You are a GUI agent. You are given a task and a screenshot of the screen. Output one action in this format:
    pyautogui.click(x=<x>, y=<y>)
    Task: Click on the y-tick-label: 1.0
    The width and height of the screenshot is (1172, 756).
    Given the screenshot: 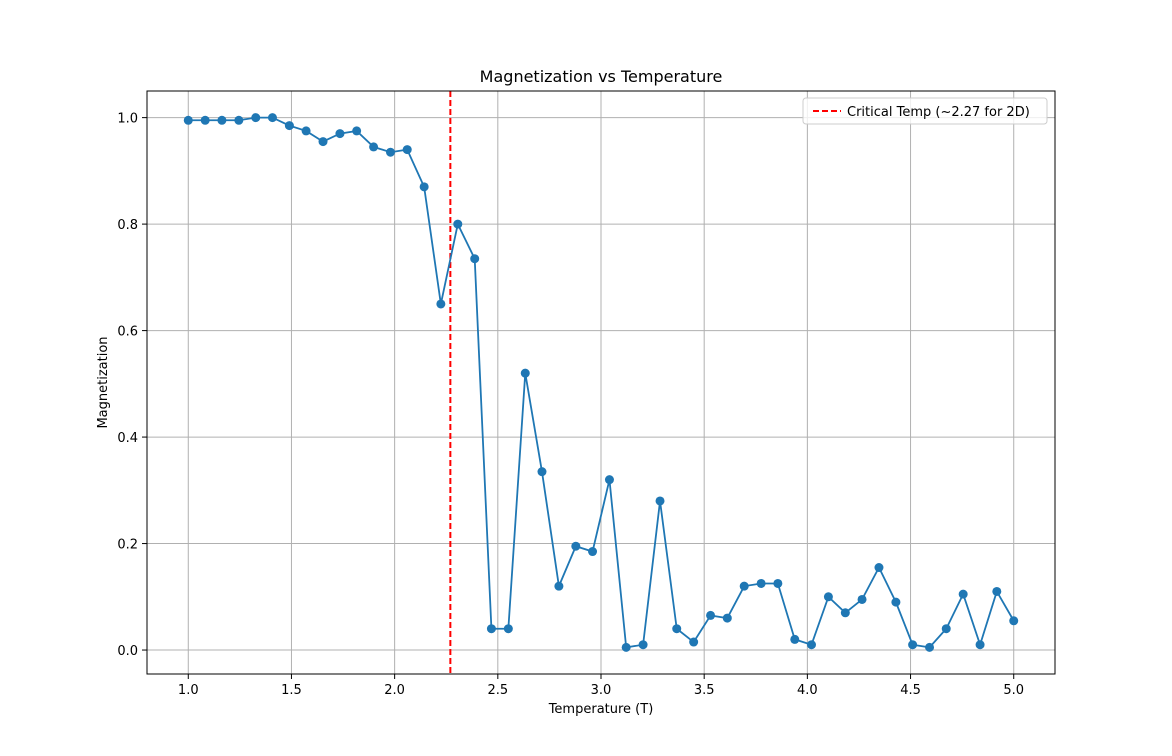 What is the action you would take?
    pyautogui.click(x=127, y=119)
    